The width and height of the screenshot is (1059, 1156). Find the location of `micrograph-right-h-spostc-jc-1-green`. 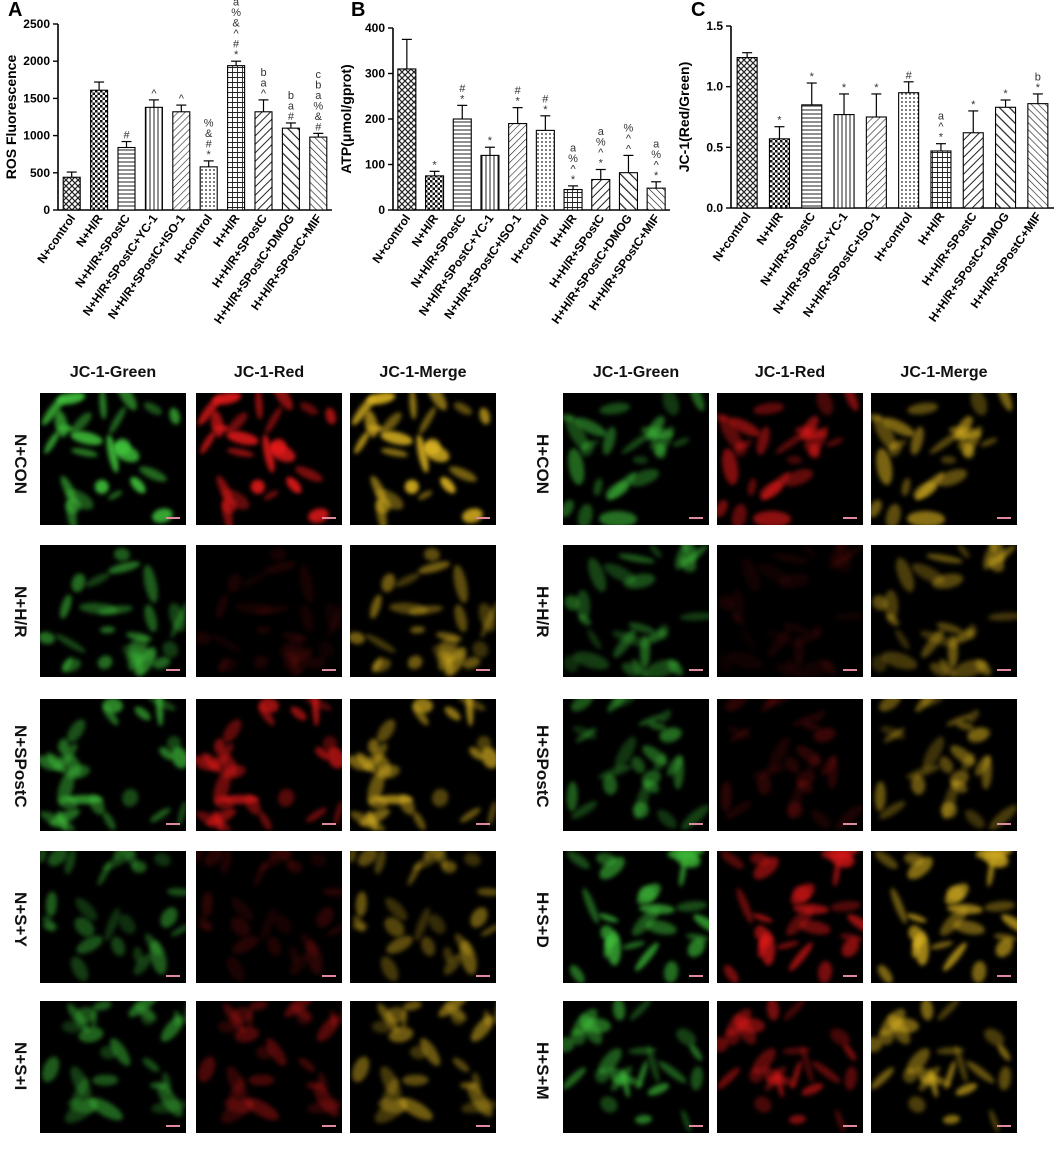

micrograph-right-h-spostc-jc-1-green is located at coordinates (636, 765).